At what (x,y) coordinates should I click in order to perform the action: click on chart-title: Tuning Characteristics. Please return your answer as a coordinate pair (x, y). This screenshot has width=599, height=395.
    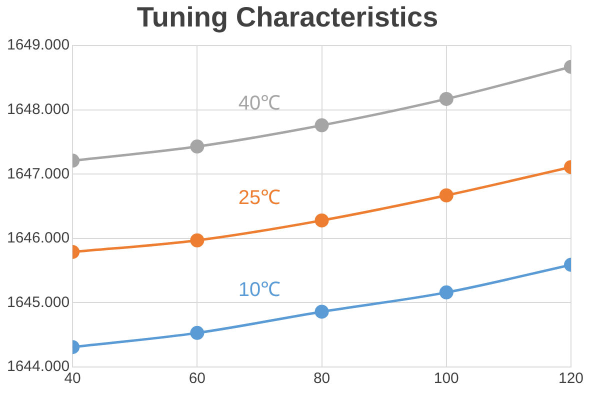
    Looking at the image, I should click on (287, 17).